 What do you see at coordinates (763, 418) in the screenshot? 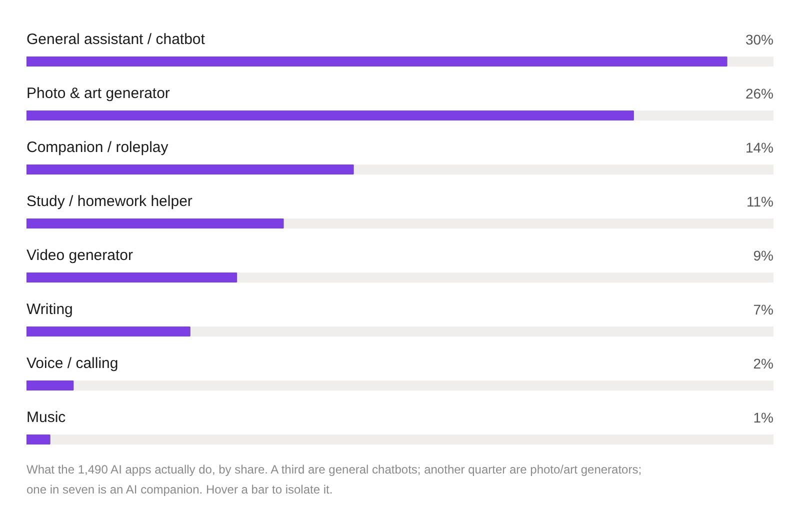
I see `data-label: 1%` at bounding box center [763, 418].